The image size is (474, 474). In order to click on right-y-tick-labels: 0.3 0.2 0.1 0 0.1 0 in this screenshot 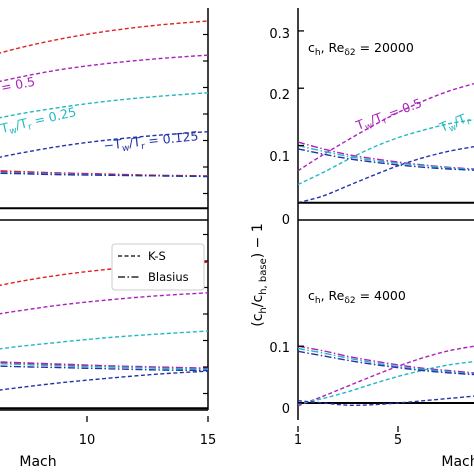, I will do `click(279, 222)`.